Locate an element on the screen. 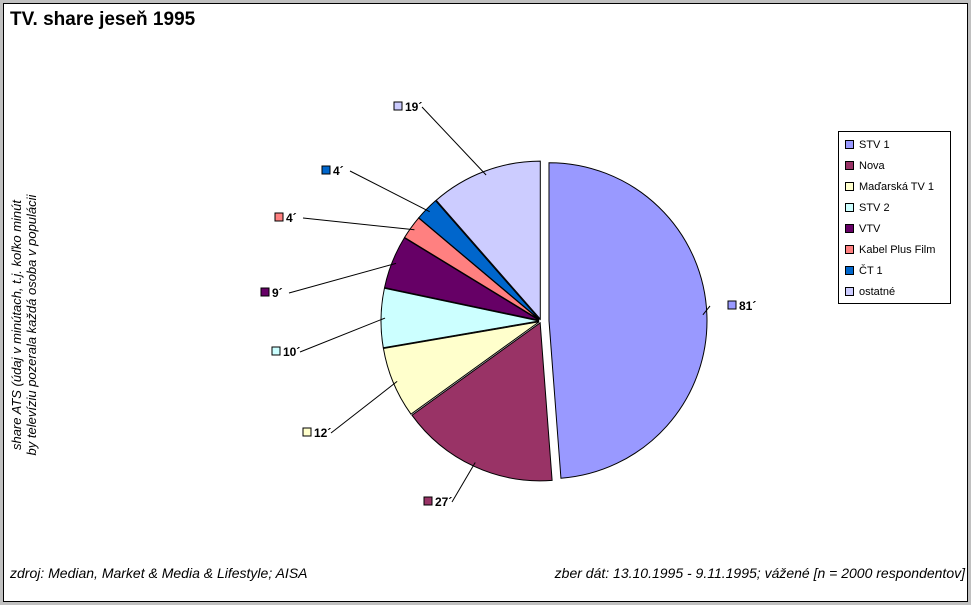  data-label-ct-1: 4´ is located at coordinates (338, 171).